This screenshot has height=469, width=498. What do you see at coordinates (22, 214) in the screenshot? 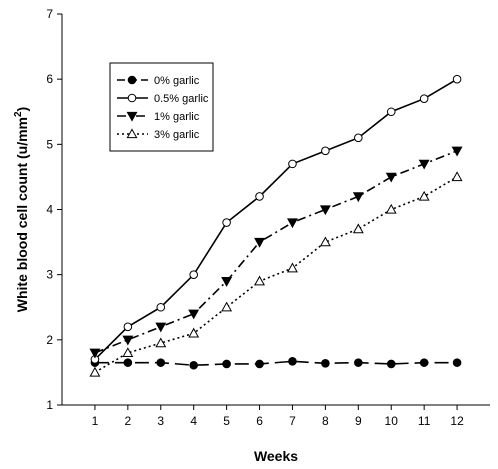
I see `y-axis-title-main: White blood cell count (u/mm` at bounding box center [22, 214].